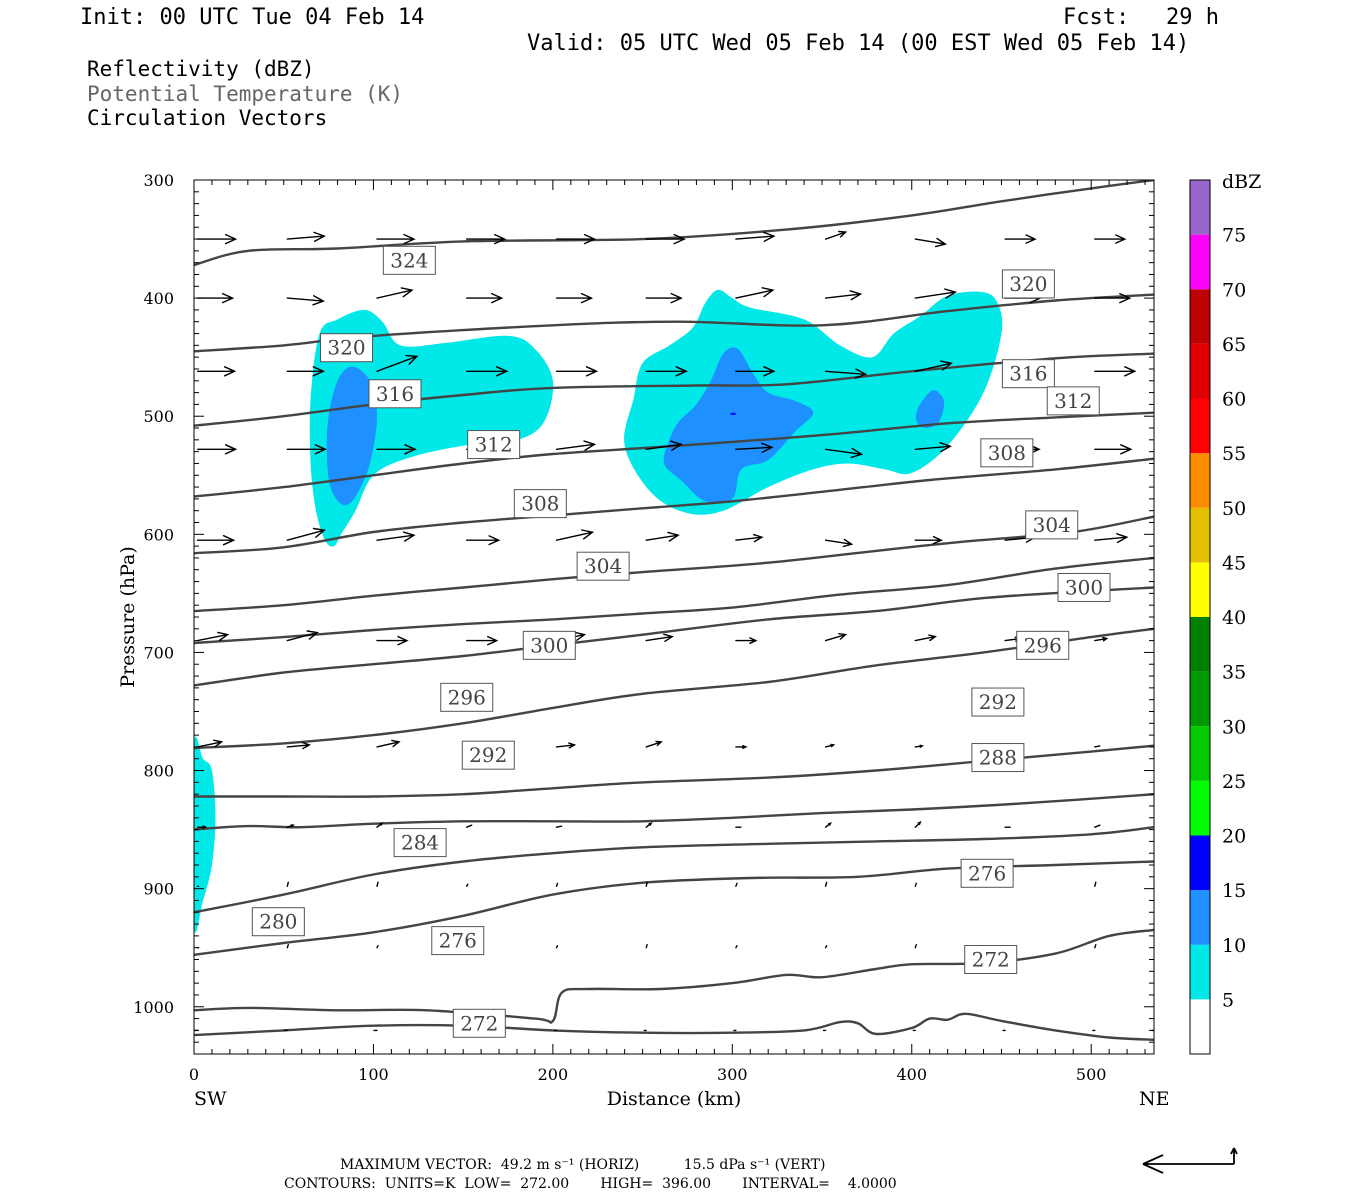 This screenshot has width=1350, height=1200. Describe the element at coordinates (409, 260) in the screenshot. I see `contour-label-text: 324` at that location.